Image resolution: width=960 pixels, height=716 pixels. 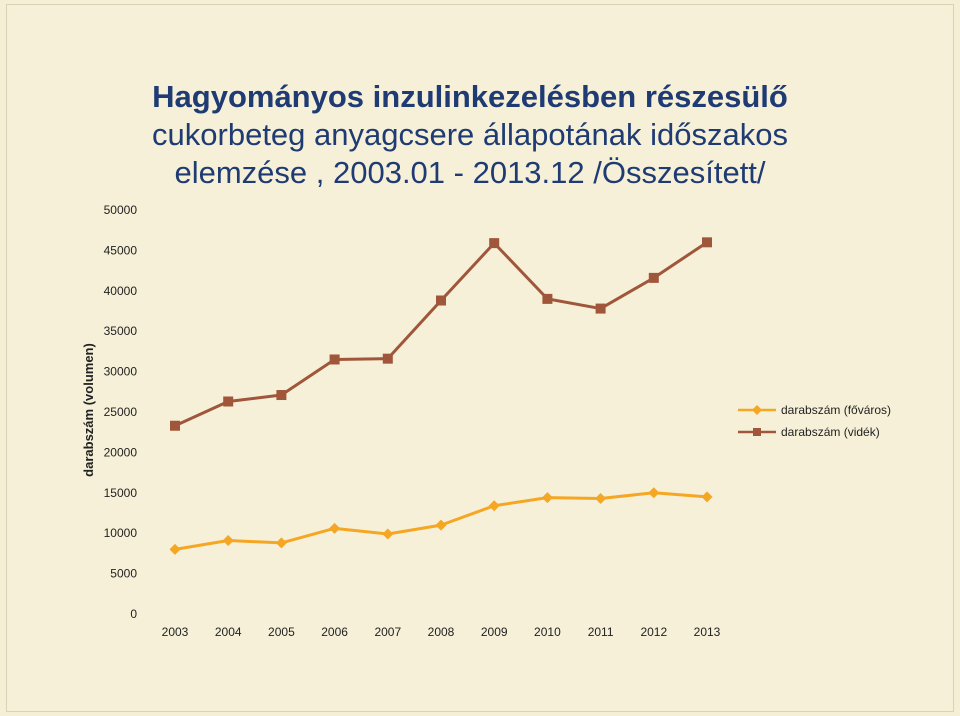 I want to click on series-line, so click(x=441, y=334).